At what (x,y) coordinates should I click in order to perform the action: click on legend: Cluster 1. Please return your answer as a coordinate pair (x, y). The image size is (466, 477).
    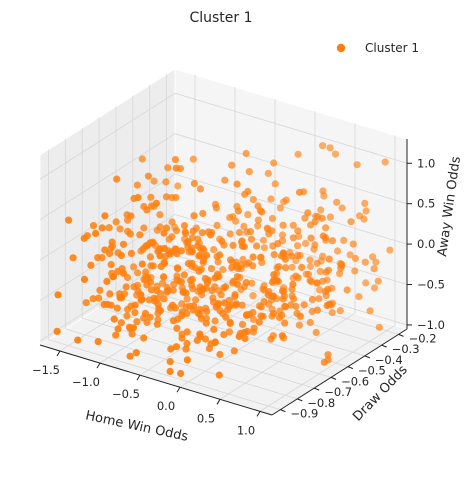
    Looking at the image, I should click on (377, 48).